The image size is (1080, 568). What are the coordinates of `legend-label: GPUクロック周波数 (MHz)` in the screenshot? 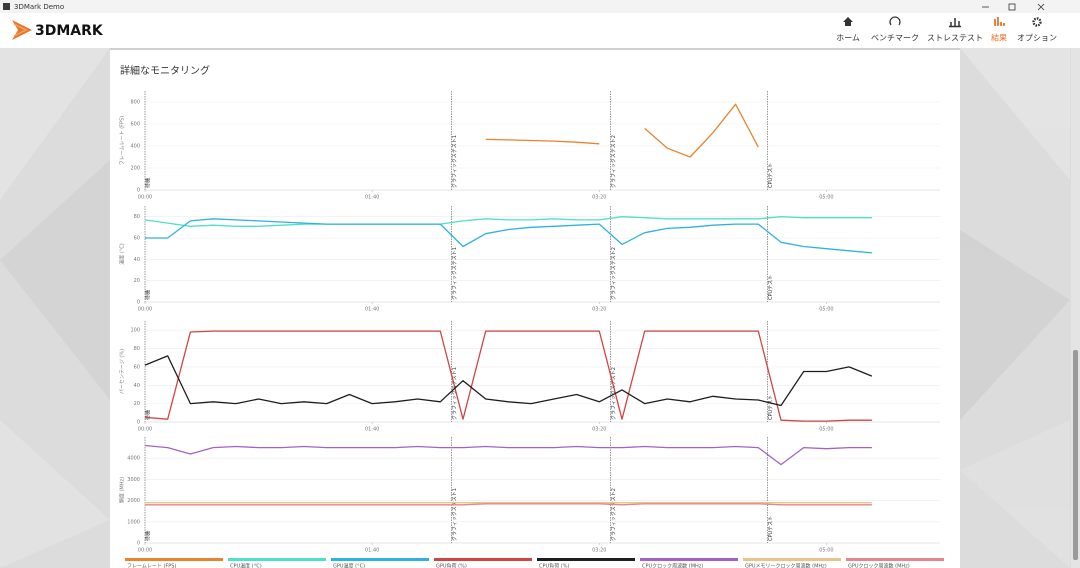 It's located at (879, 565).